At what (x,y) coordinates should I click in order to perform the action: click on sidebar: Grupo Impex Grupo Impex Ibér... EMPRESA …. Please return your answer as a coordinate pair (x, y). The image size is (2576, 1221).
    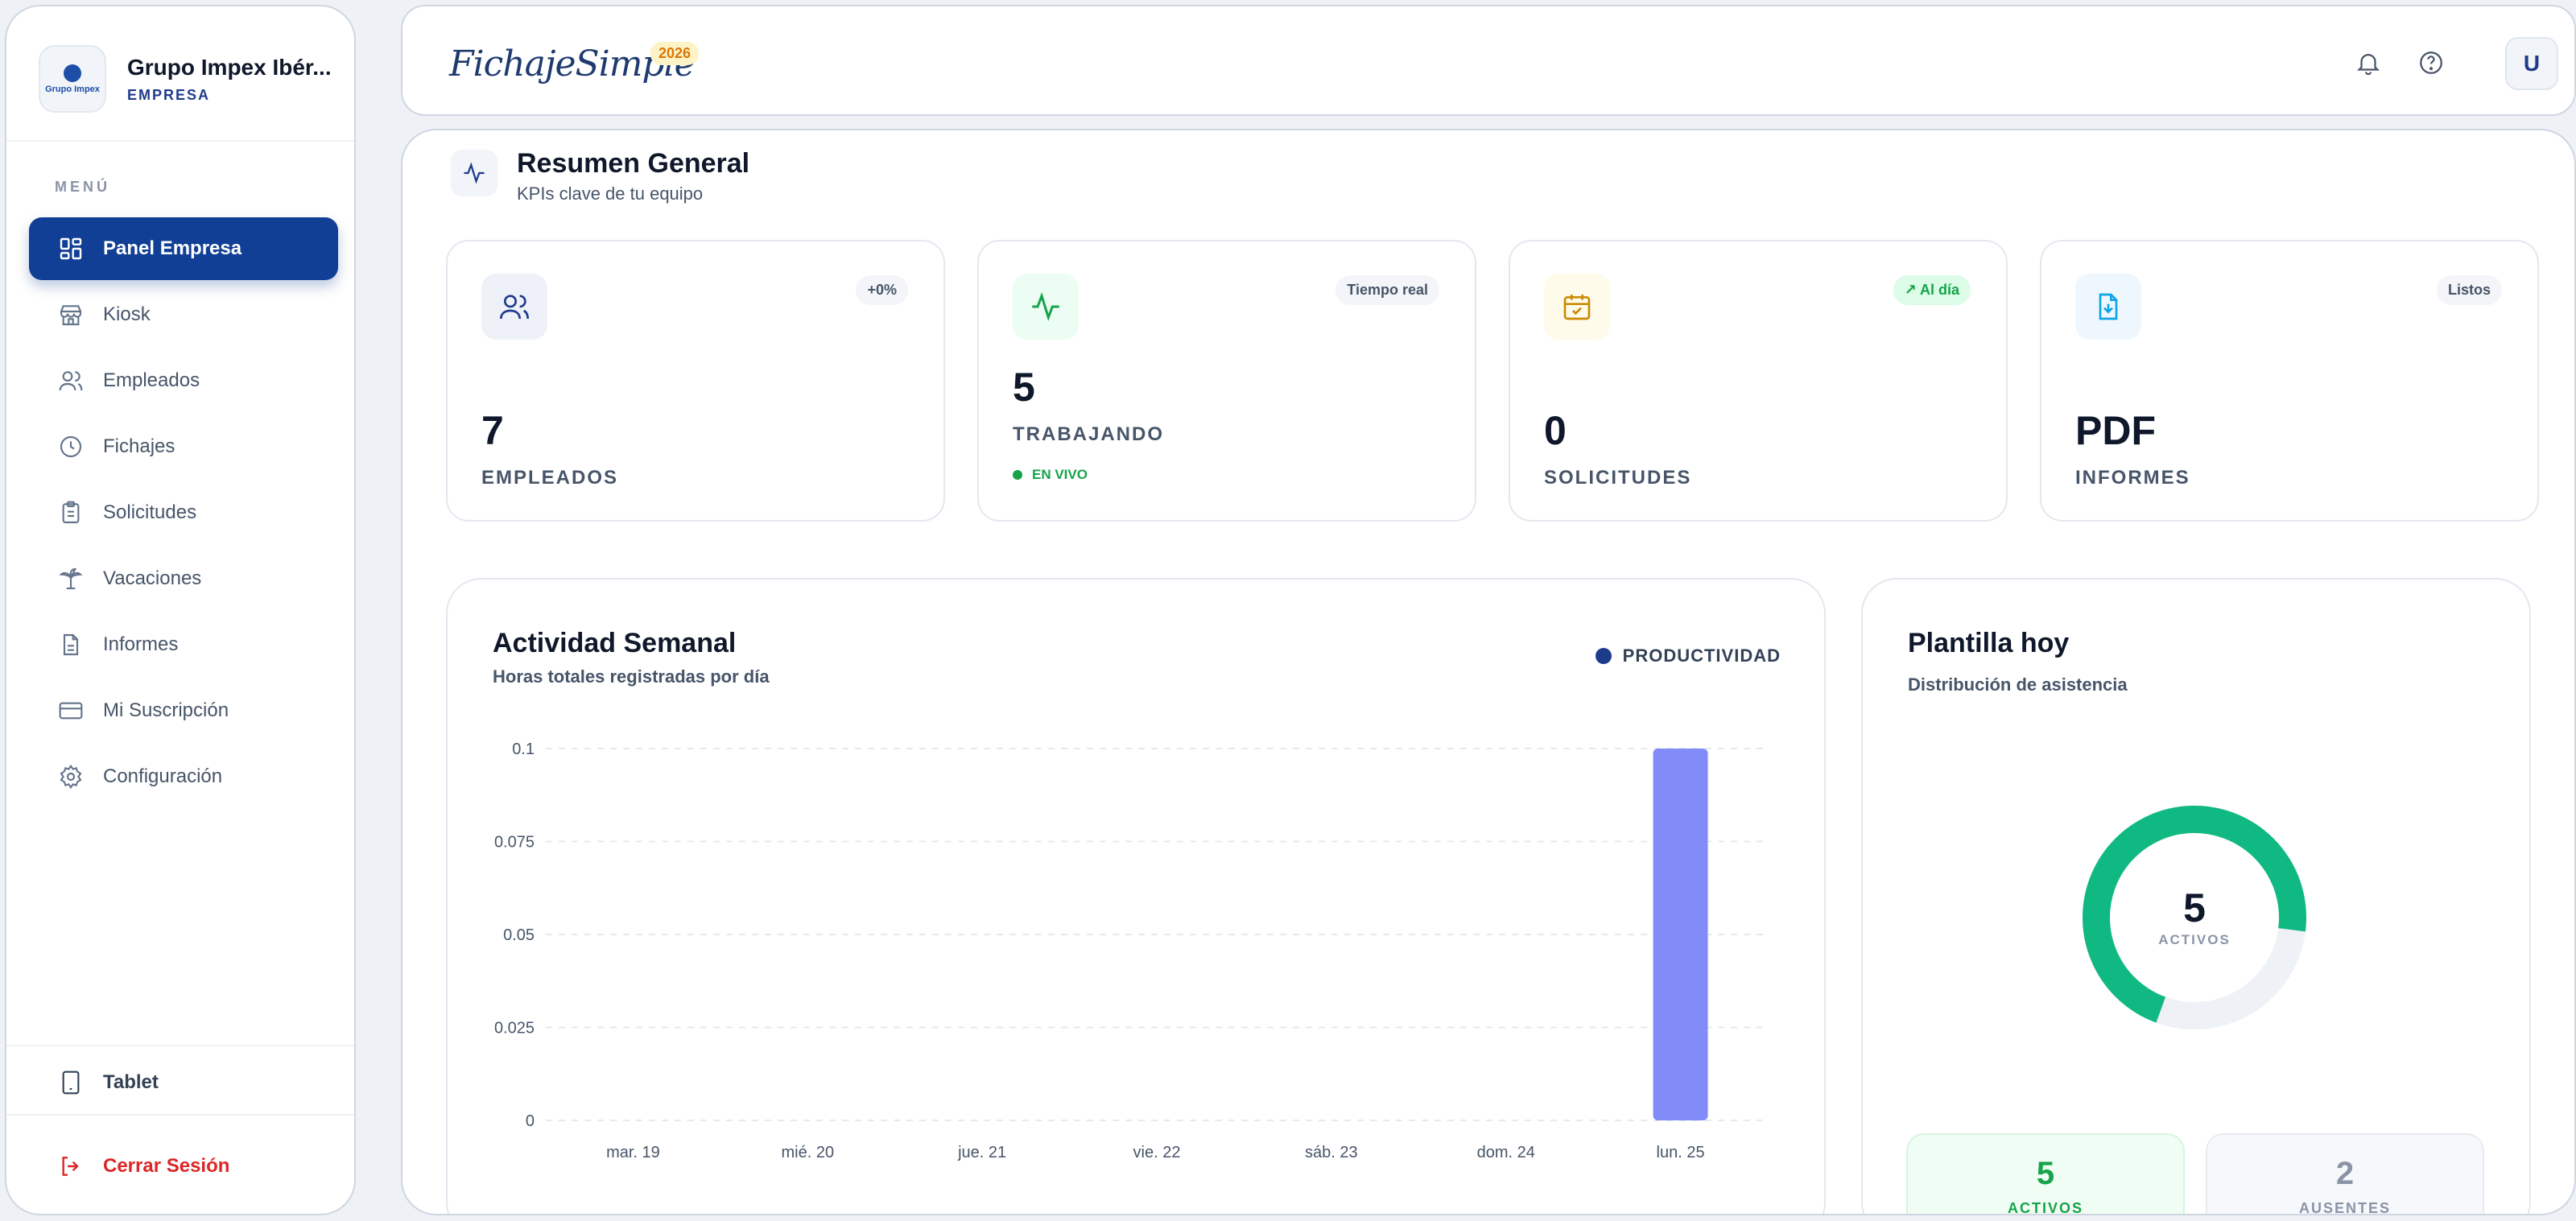
    Looking at the image, I should click on (180, 610).